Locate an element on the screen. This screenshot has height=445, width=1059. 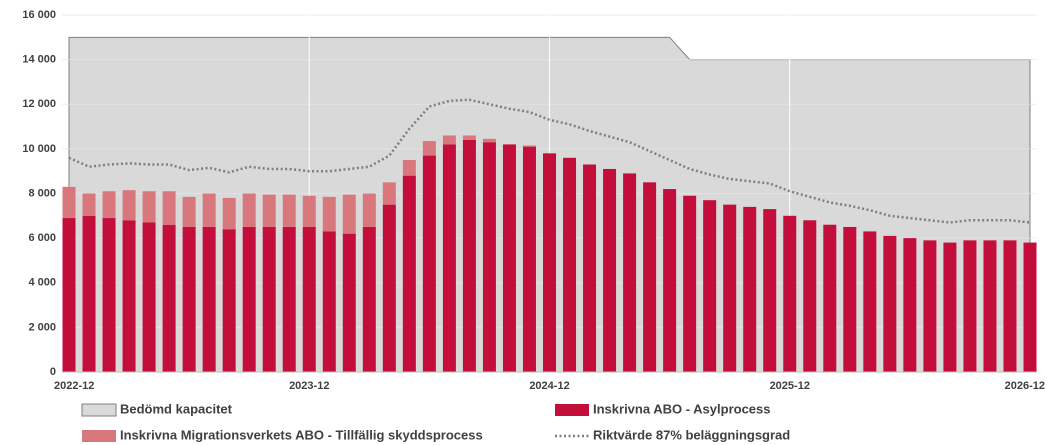
y-tick-label: 14 000 is located at coordinates (39, 60).